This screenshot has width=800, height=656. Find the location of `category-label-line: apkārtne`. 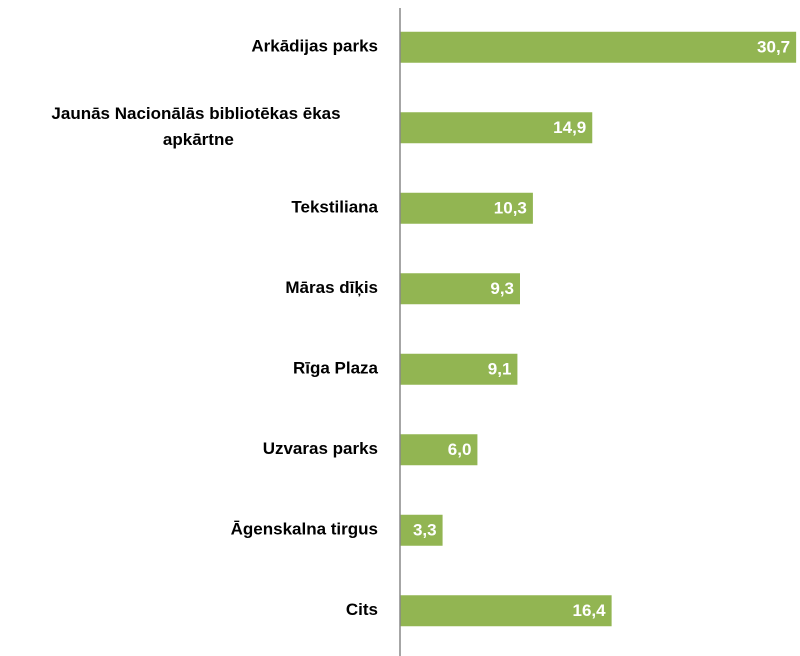

category-label-line: apkārtne is located at coordinates (196, 139).